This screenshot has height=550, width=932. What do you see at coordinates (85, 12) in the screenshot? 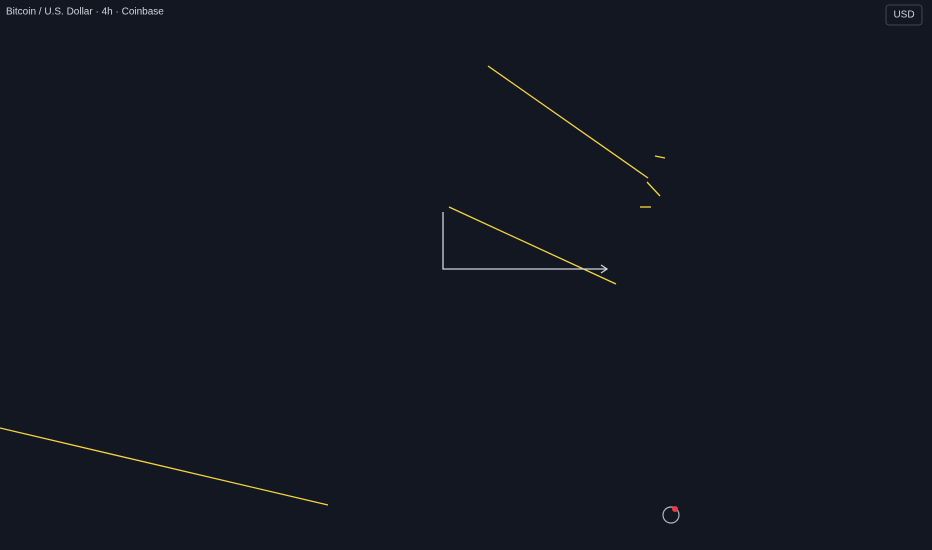
I see `symbol-title: Bitcoin / U.S. Dollar · 4h · Coinbase` at bounding box center [85, 12].